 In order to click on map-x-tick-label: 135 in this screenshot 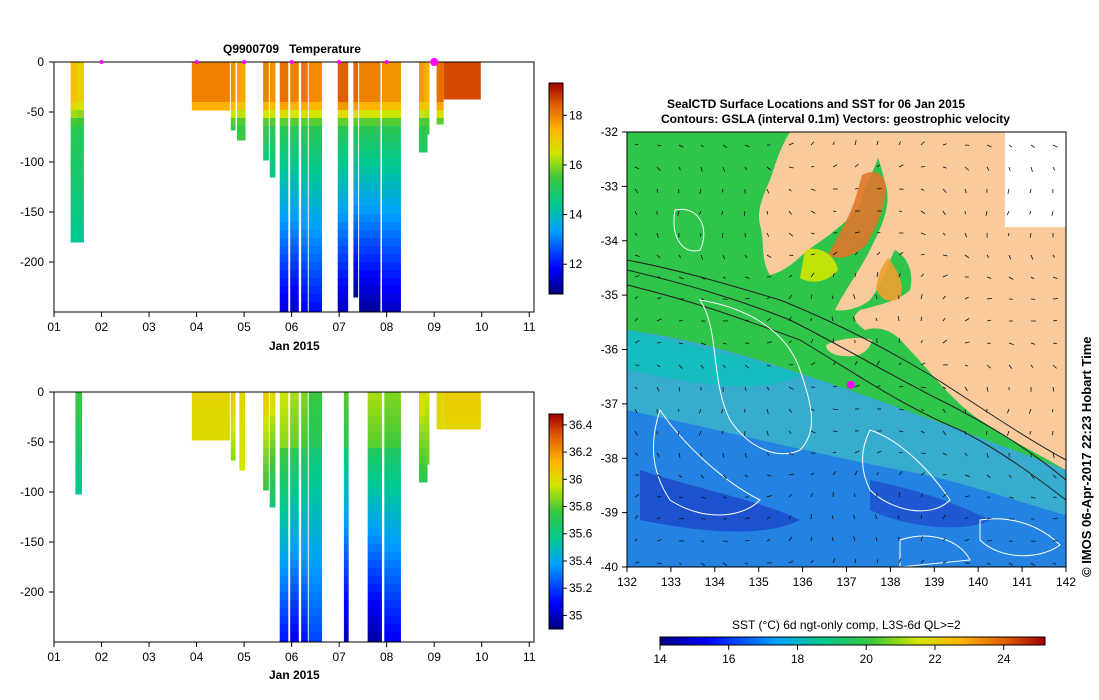, I will do `click(759, 582)`.